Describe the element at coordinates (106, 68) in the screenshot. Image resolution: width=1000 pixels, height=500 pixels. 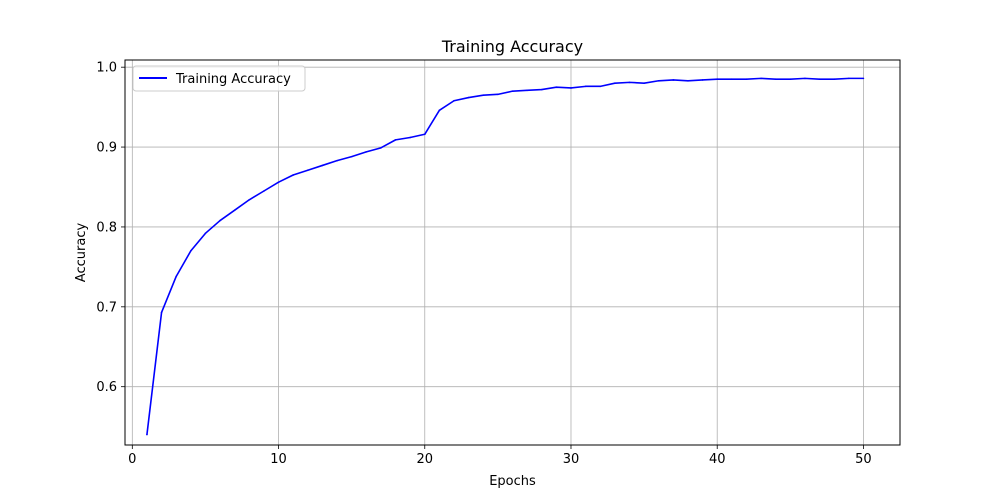
I see `y-tick-label: 1.0` at that location.